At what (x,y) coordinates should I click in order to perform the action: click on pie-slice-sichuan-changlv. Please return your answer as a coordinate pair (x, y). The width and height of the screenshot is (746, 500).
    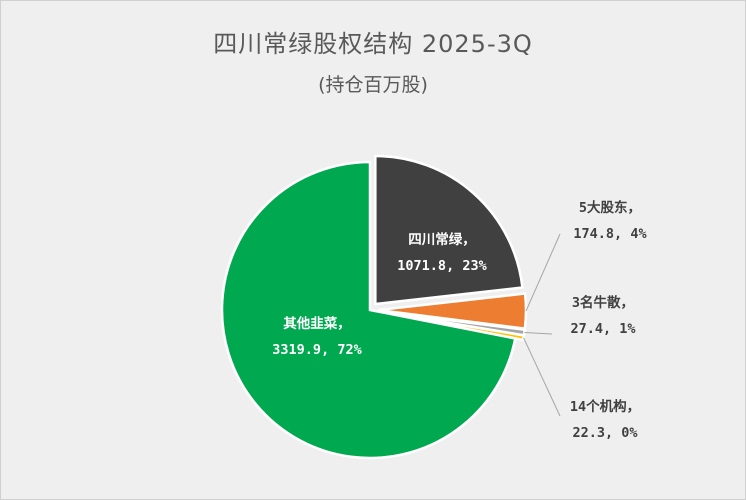
    Looking at the image, I should click on (449, 230).